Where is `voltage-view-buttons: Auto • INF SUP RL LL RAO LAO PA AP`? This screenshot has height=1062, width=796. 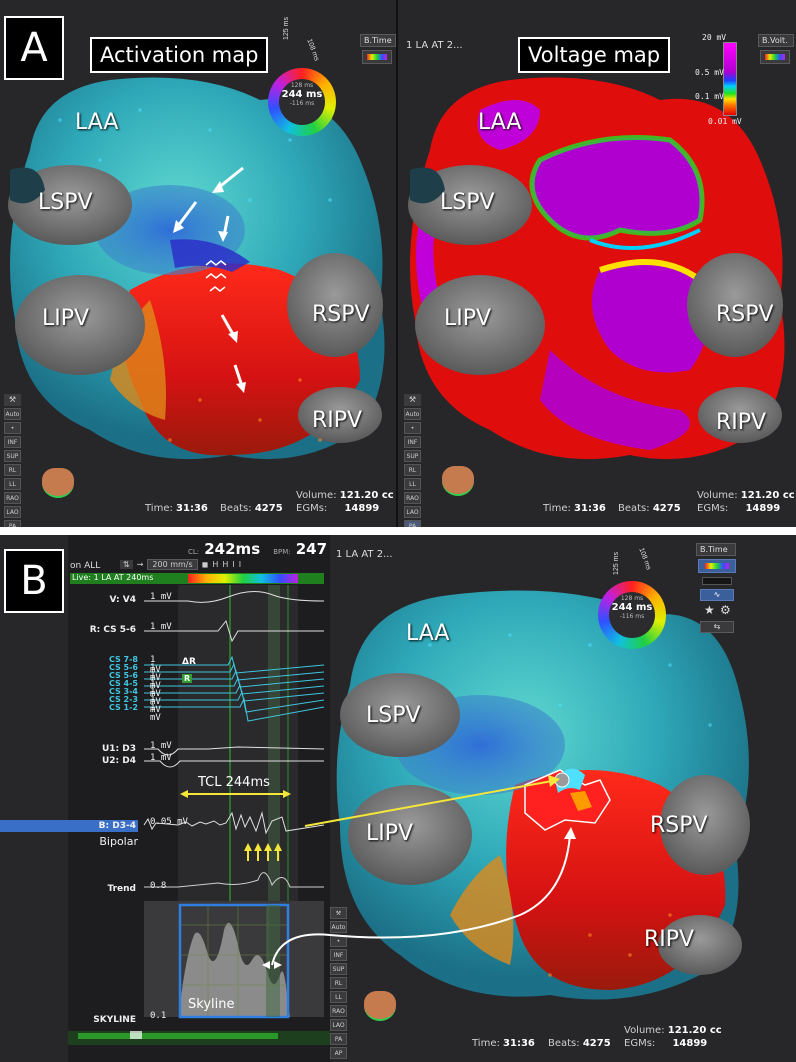
voltage-view-buttons: Auto • INF SUP RL LL RAO LAO PA AP is located at coordinates (412, 467).